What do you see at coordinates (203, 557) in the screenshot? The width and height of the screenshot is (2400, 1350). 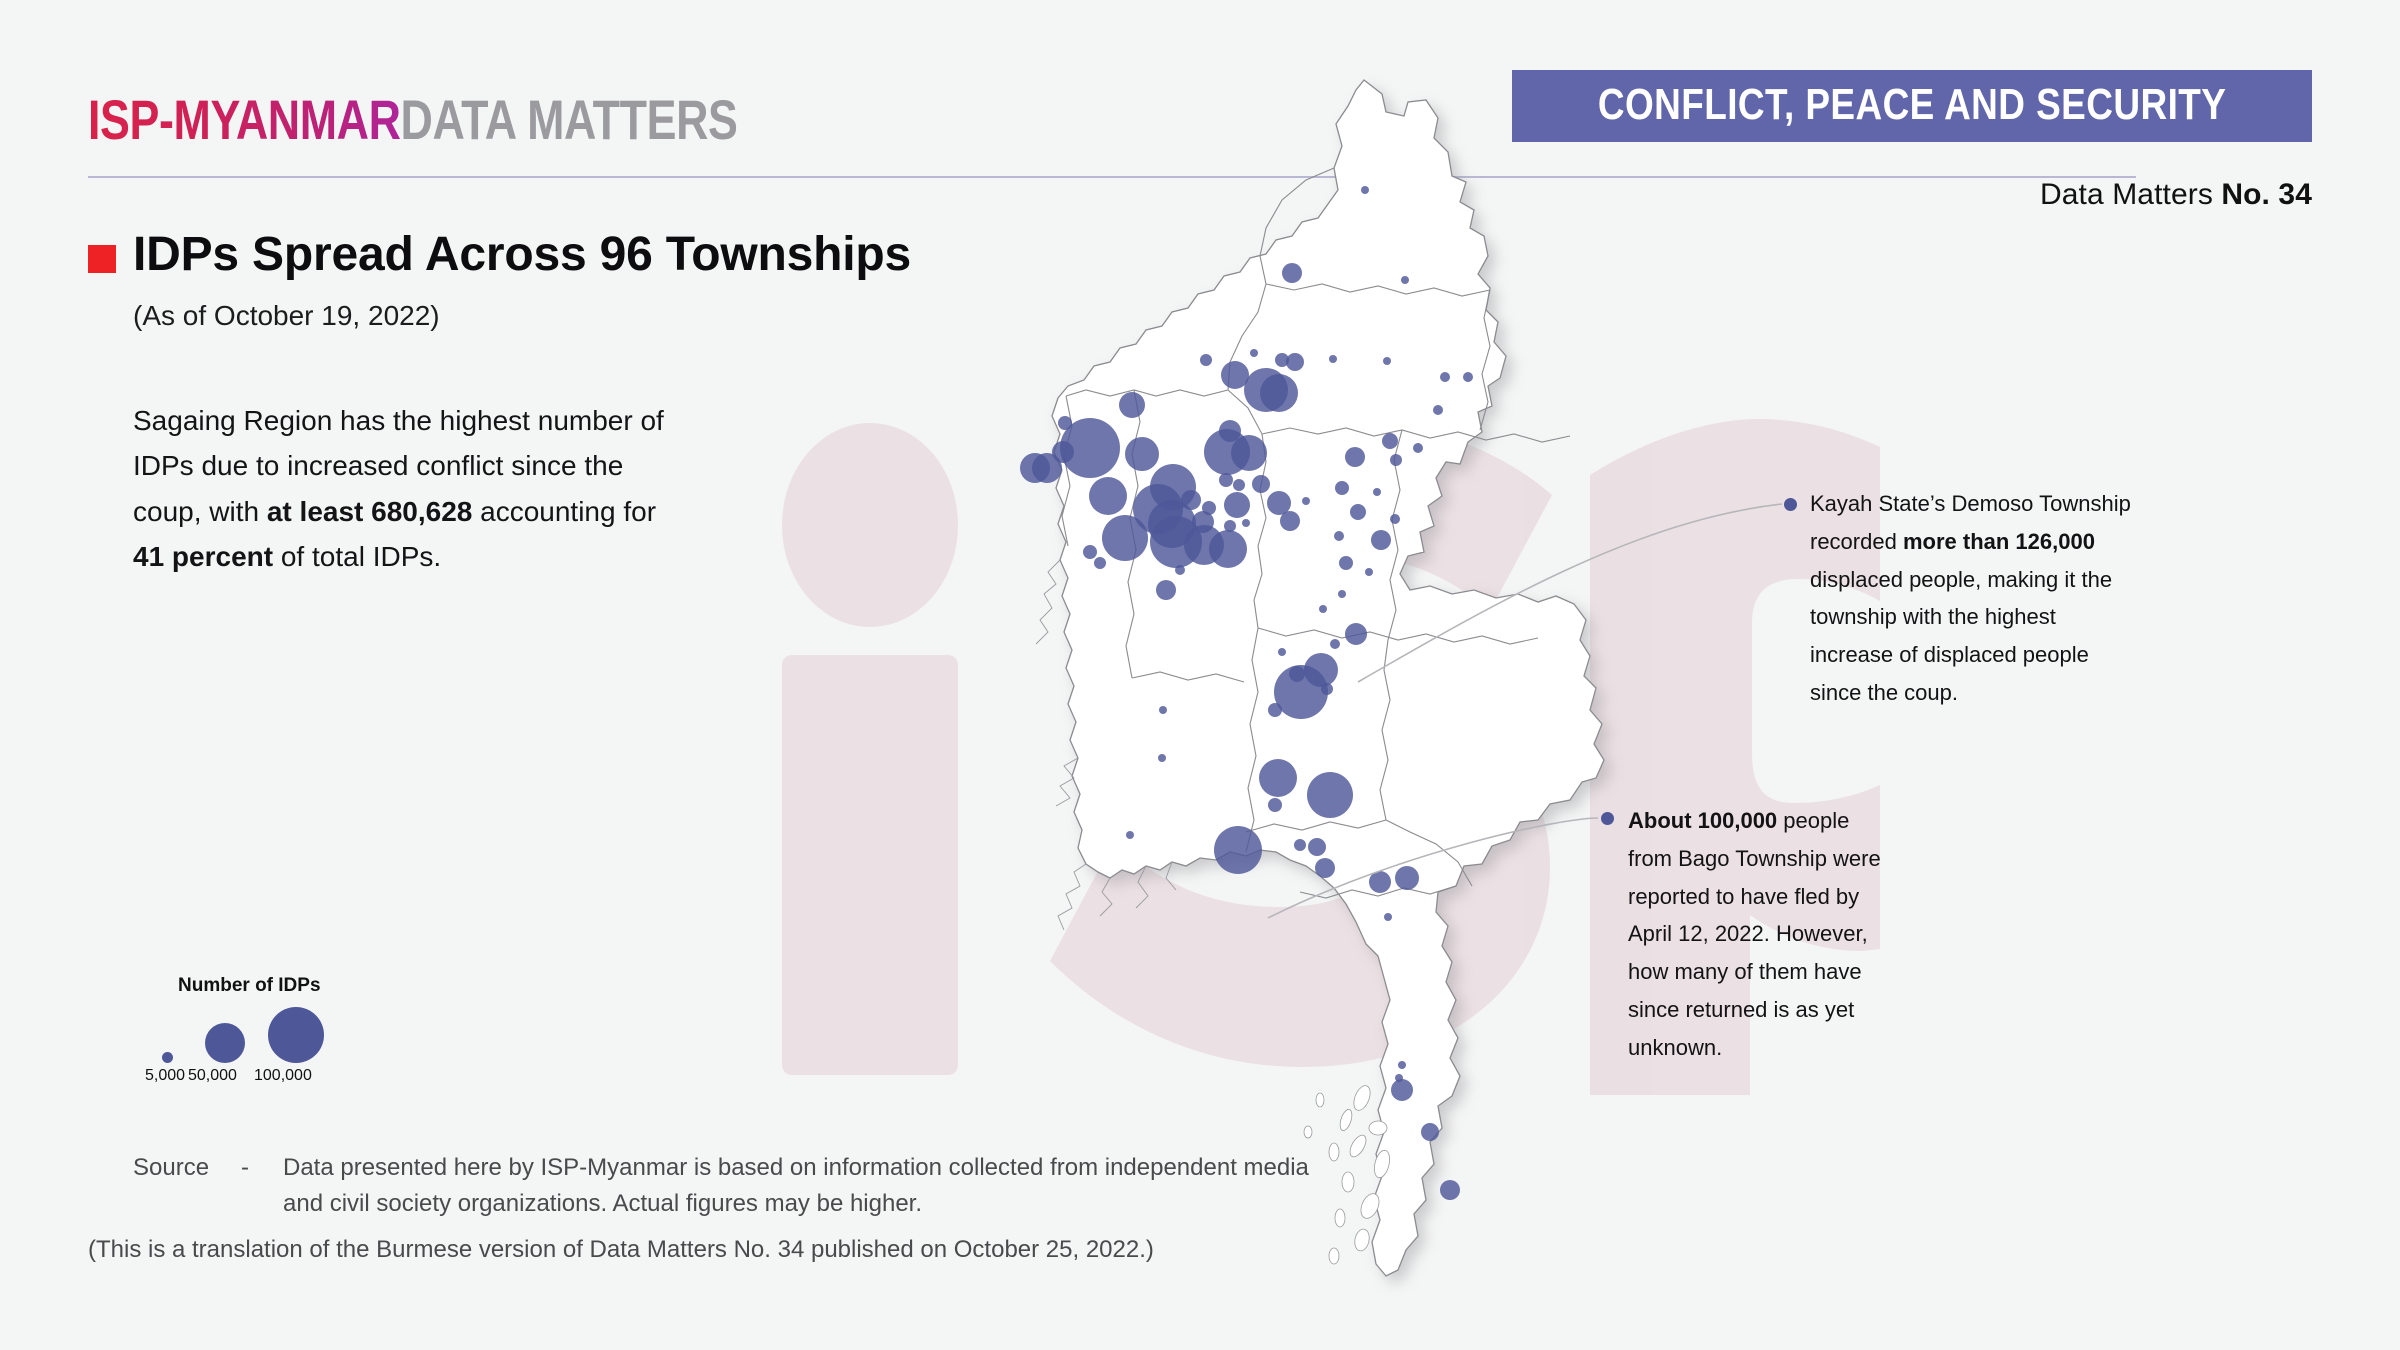 I see `lede-bold2: 41 percent` at bounding box center [203, 557].